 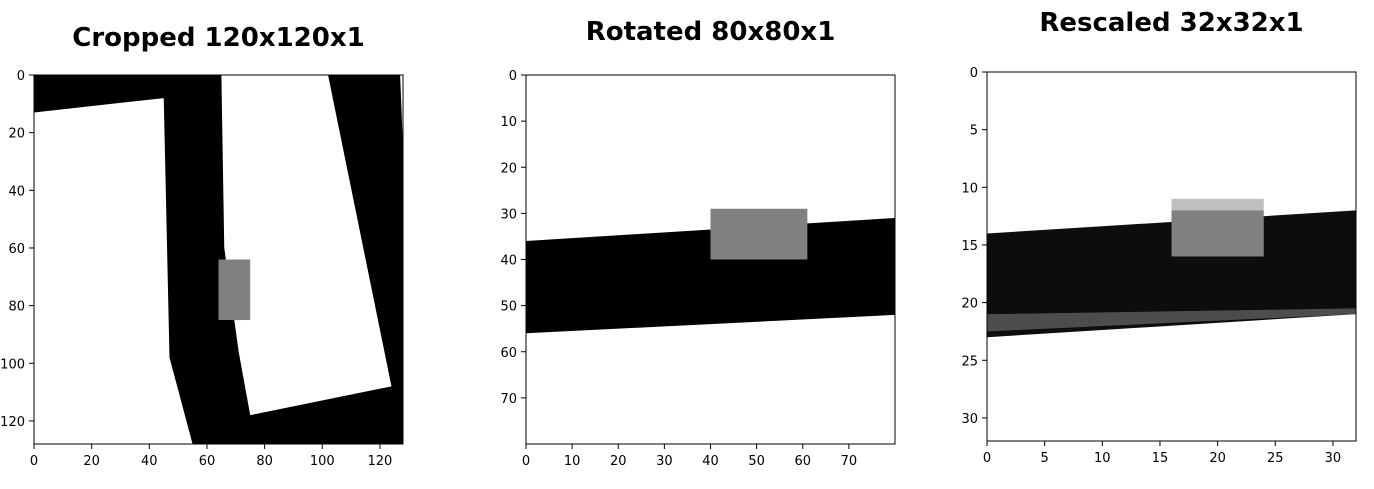 I want to click on chart-title: Cropped 120x120x1, so click(x=218, y=38).